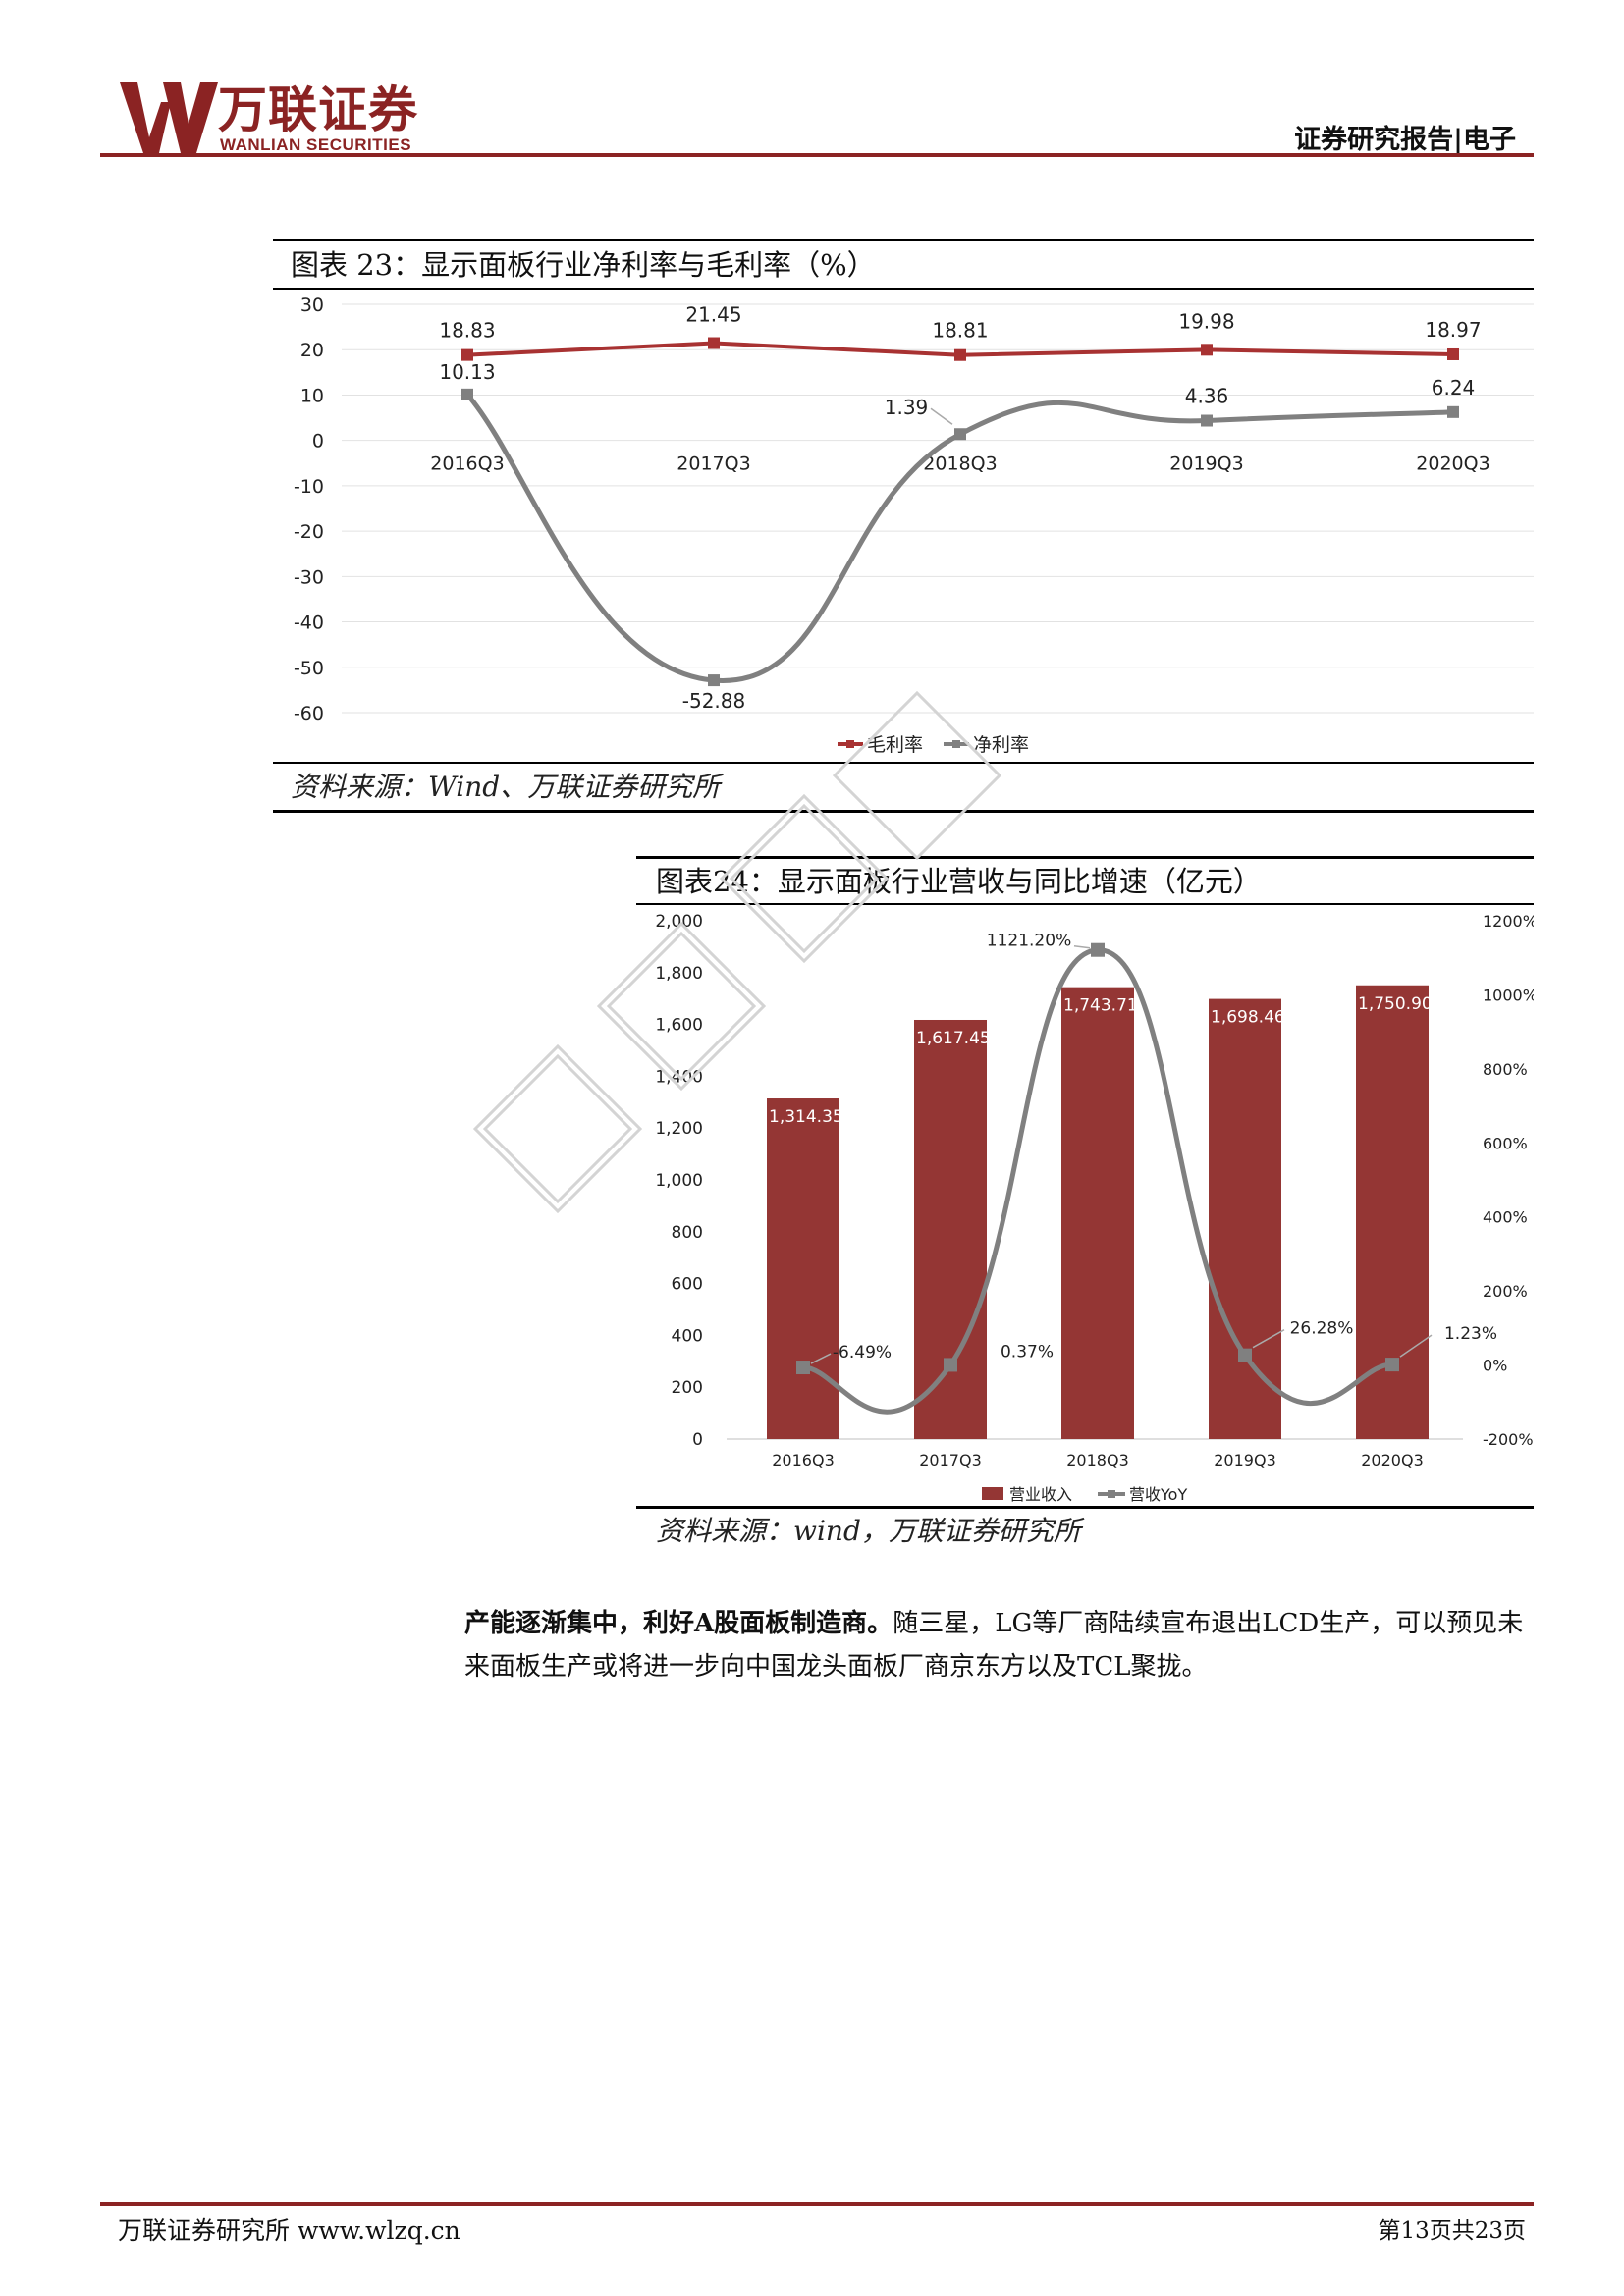  I want to click on figure23-title: 图表 23：显示面板行业净利率与毛利率（%）, so click(583, 265).